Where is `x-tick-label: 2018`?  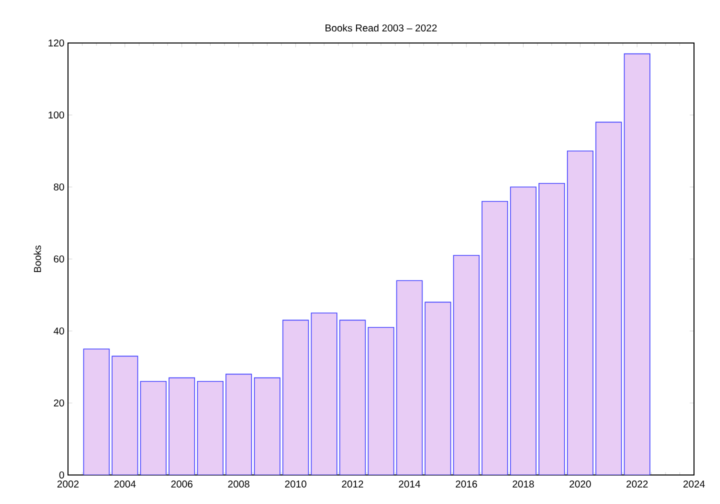 x-tick-label: 2018 is located at coordinates (523, 484).